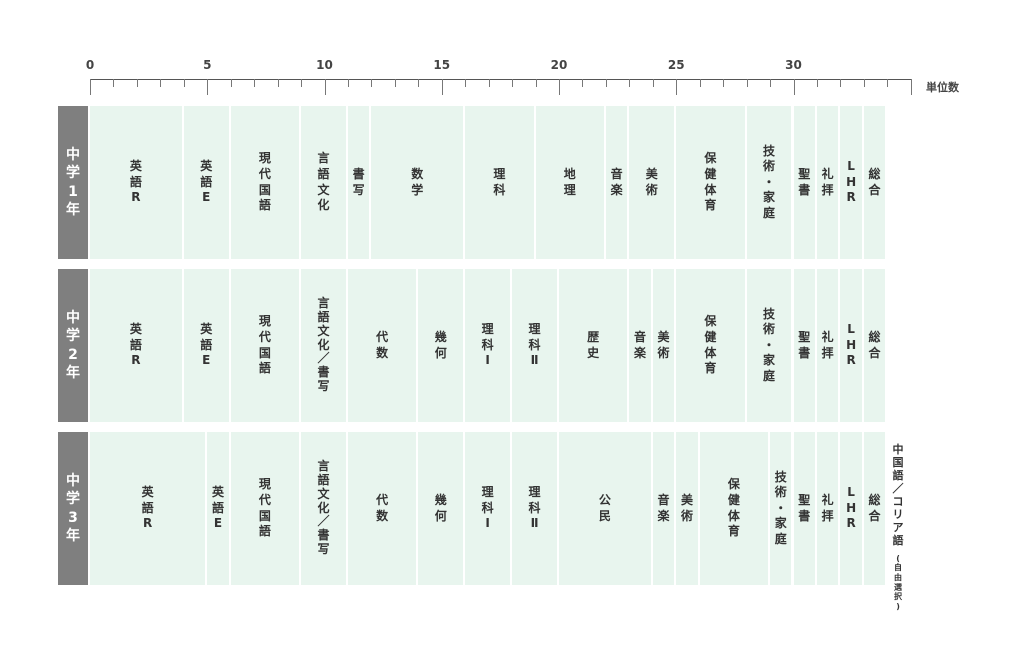  I want to click on subject-name: 地理, so click(569, 181).